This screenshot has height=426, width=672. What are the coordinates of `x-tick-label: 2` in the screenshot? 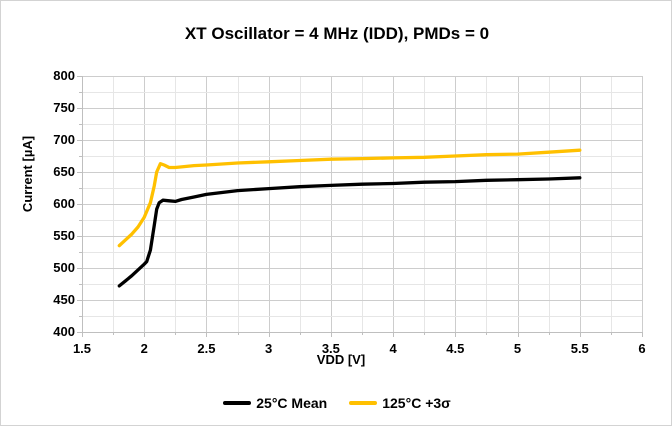 It's located at (144, 348).